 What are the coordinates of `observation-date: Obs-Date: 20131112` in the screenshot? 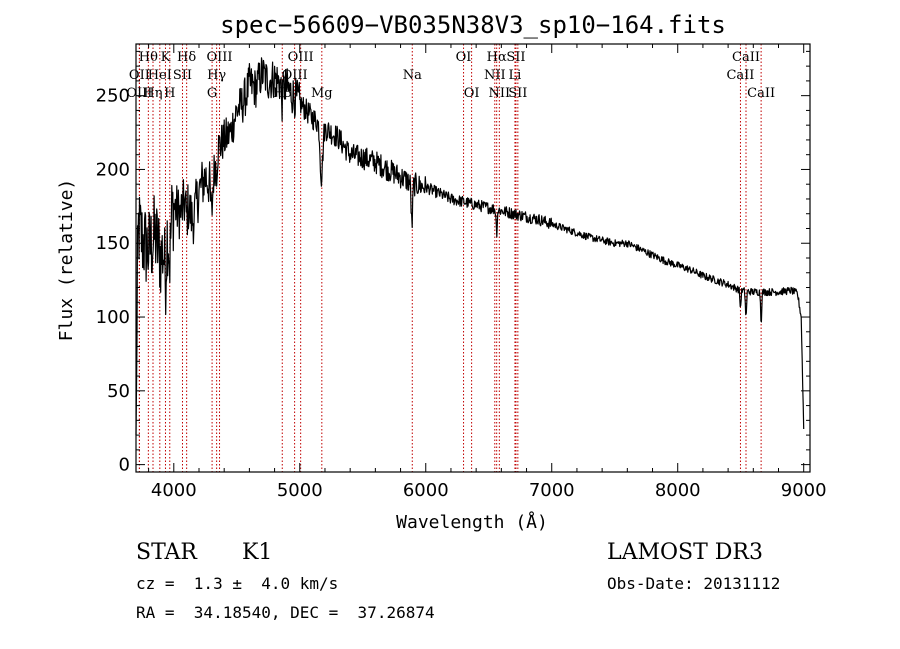 It's located at (694, 583).